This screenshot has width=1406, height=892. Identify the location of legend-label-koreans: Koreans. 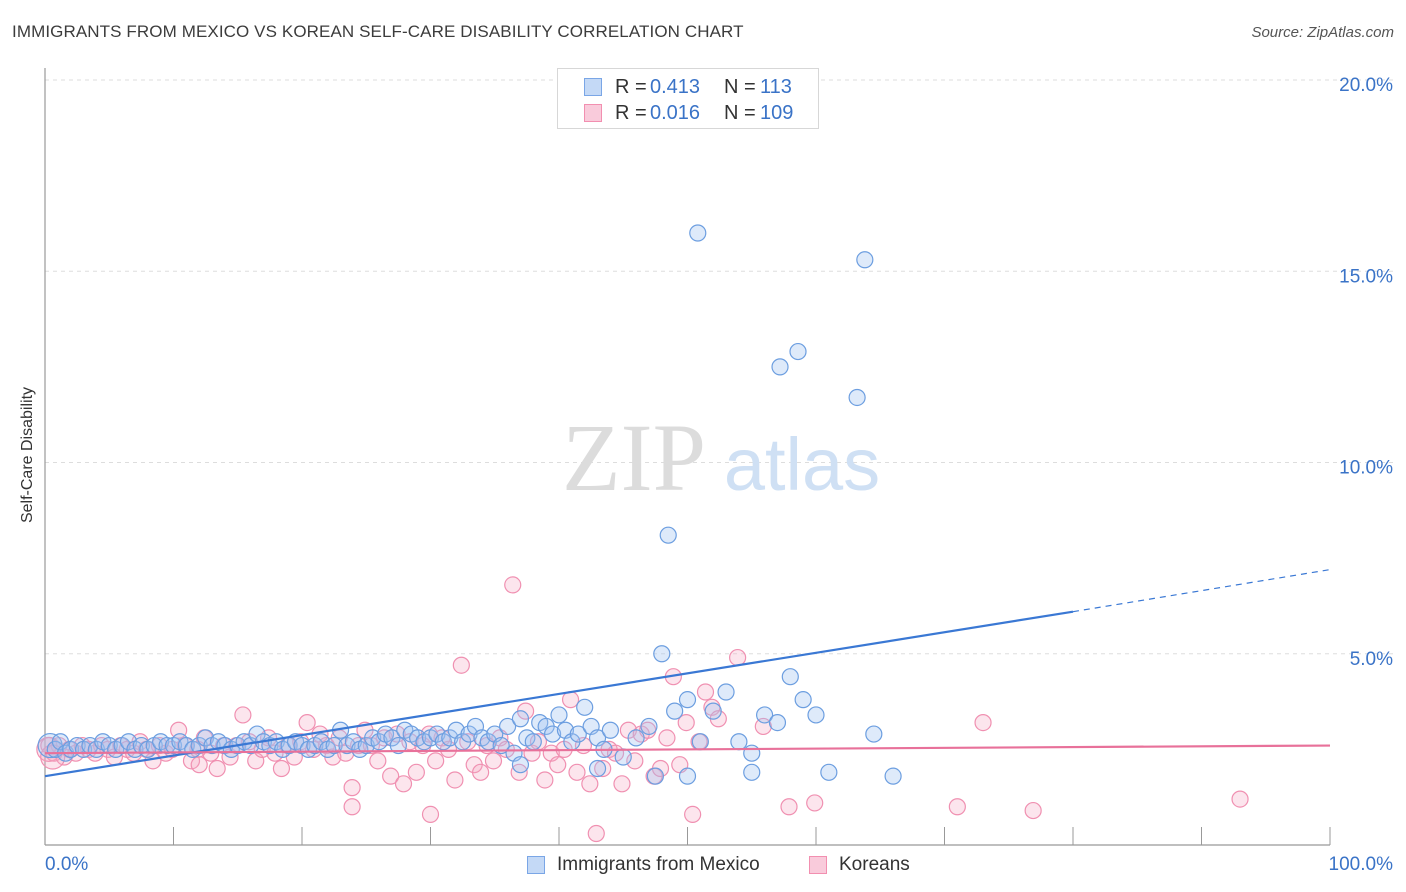
(874, 864).